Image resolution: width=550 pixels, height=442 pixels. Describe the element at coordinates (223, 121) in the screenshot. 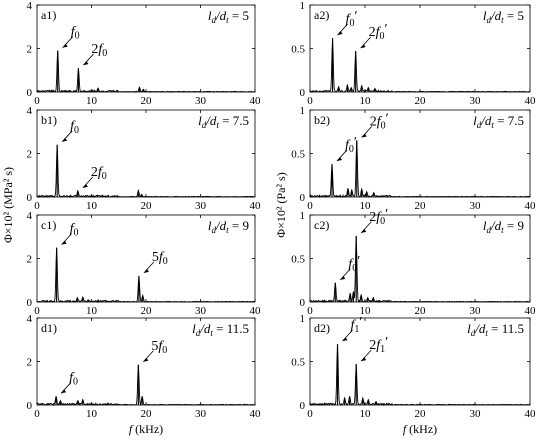

I see `ratio-label: ld/dt = 7.5` at that location.